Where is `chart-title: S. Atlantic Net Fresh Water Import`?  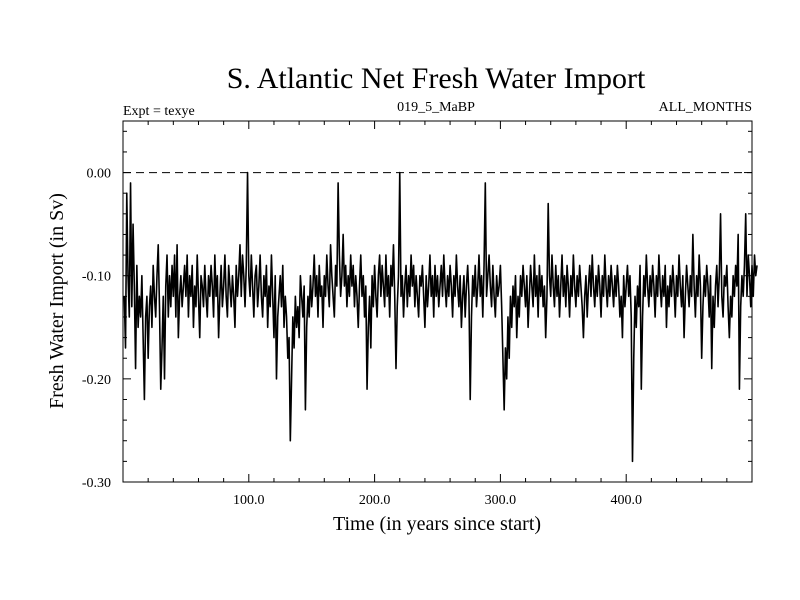
chart-title: S. Atlantic Net Fresh Water Import is located at coordinates (436, 78).